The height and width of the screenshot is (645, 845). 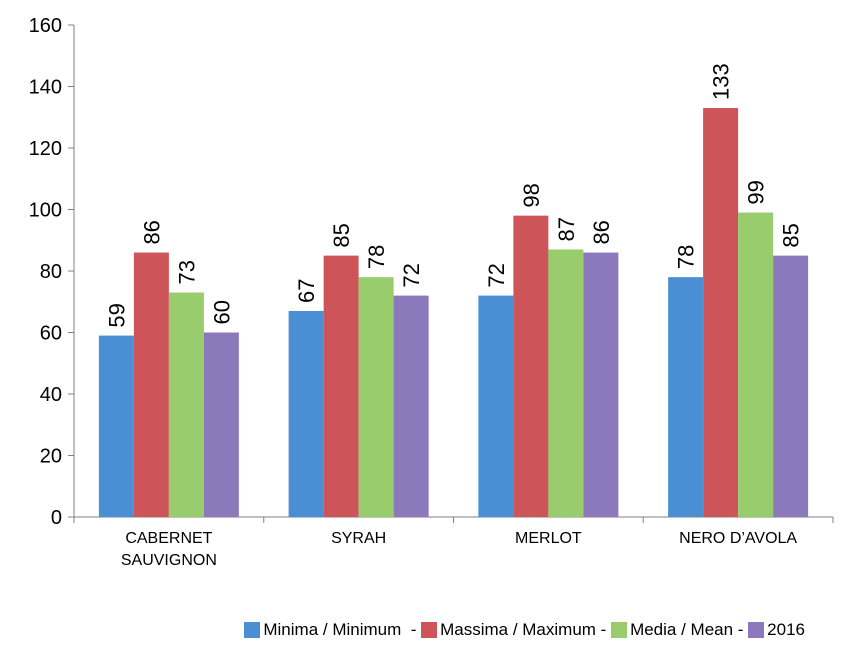 I want to click on legend-label: Media / Mean -, so click(x=689, y=629).